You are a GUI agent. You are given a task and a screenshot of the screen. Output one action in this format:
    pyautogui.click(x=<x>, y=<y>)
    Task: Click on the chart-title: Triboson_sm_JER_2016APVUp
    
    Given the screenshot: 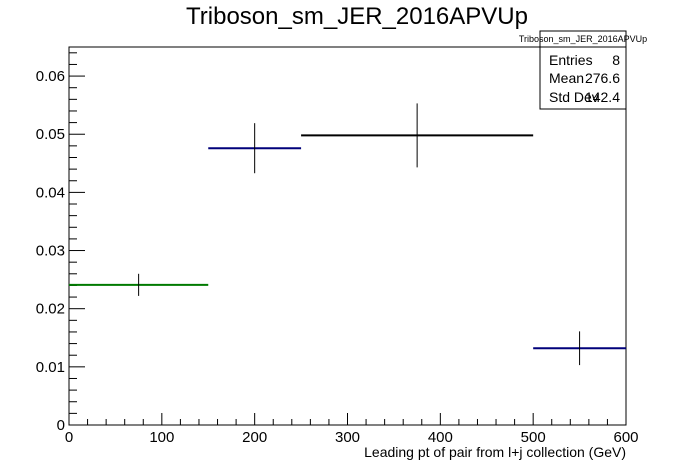 What is the action you would take?
    pyautogui.click(x=357, y=16)
    